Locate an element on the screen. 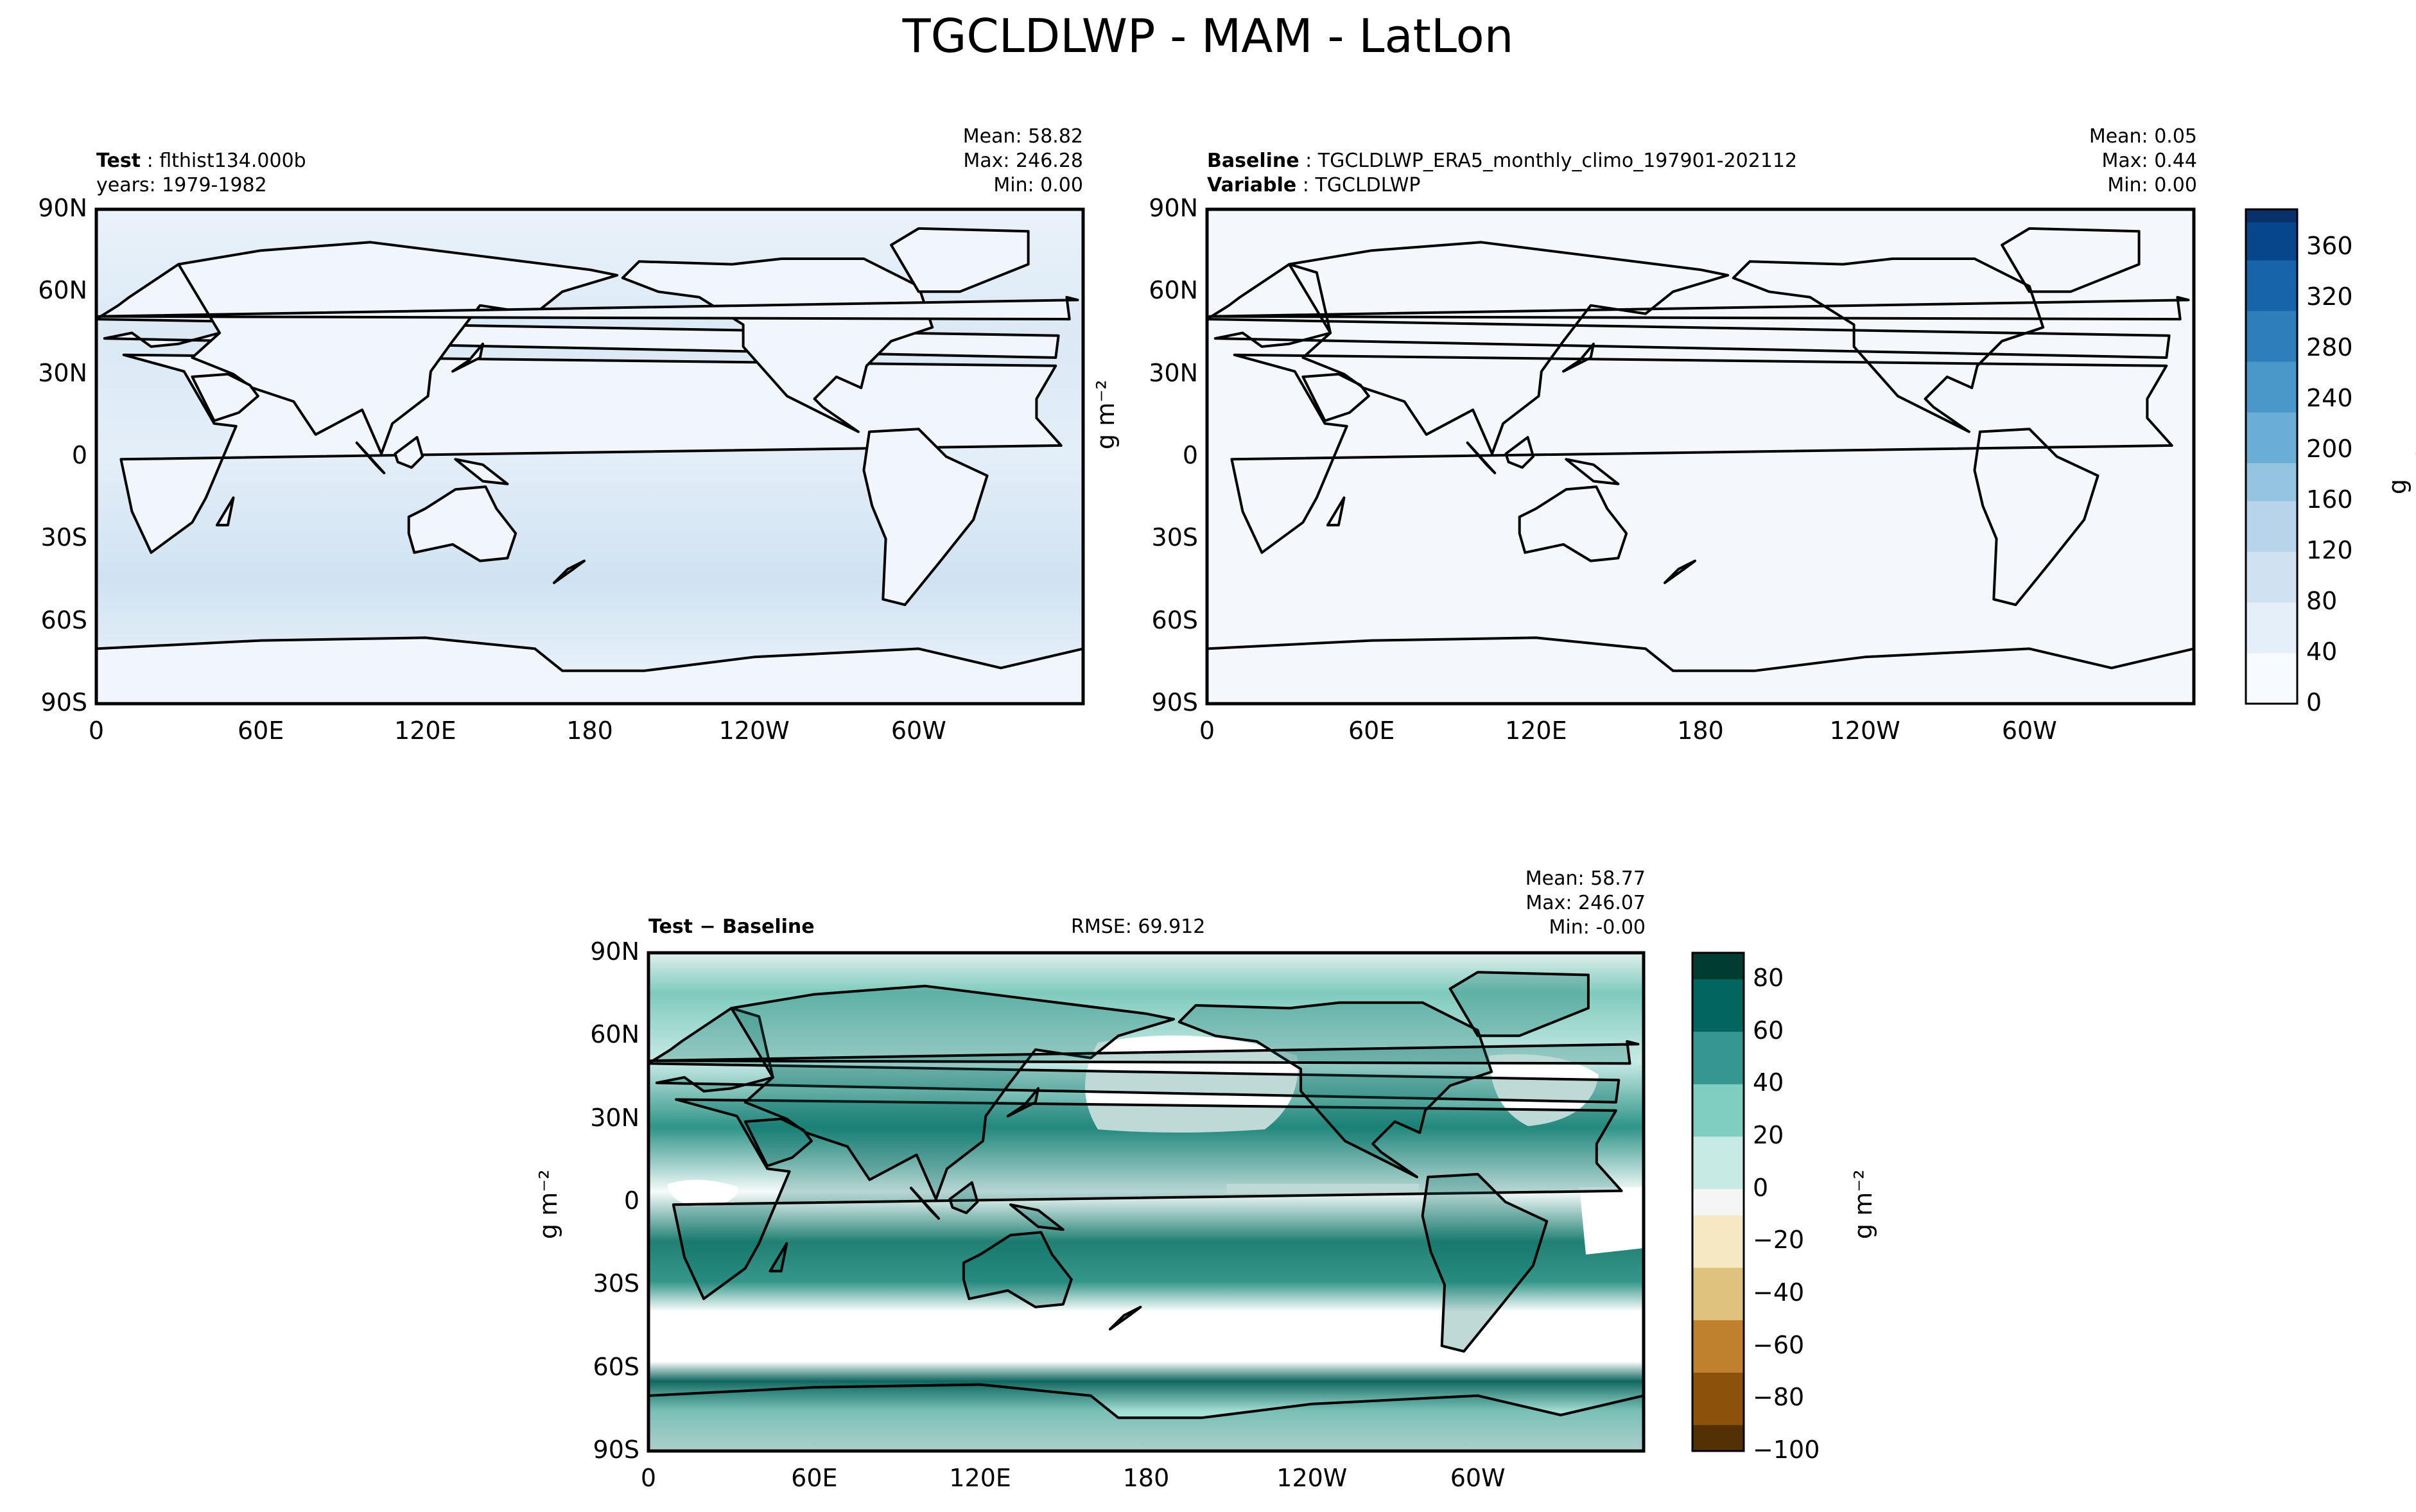  test-max: Max: 246.28 is located at coordinates (1023, 161).